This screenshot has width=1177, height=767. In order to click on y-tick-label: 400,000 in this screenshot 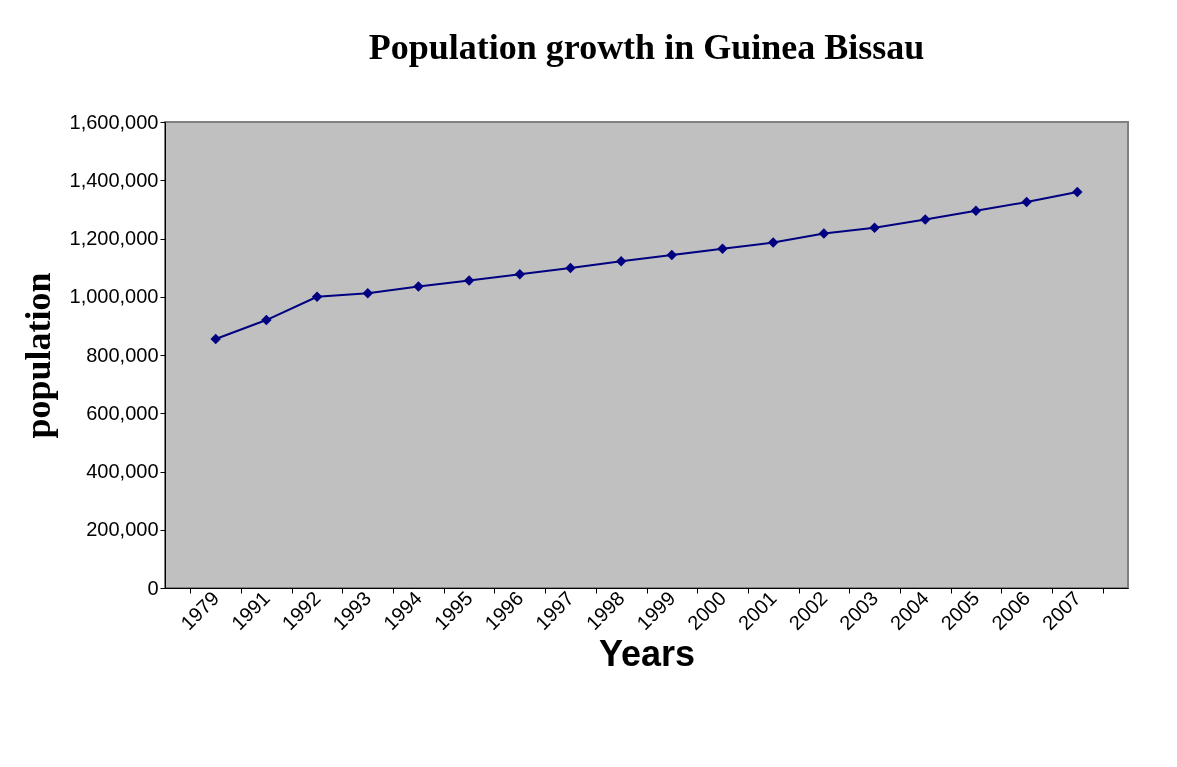, I will do `click(122, 471)`.